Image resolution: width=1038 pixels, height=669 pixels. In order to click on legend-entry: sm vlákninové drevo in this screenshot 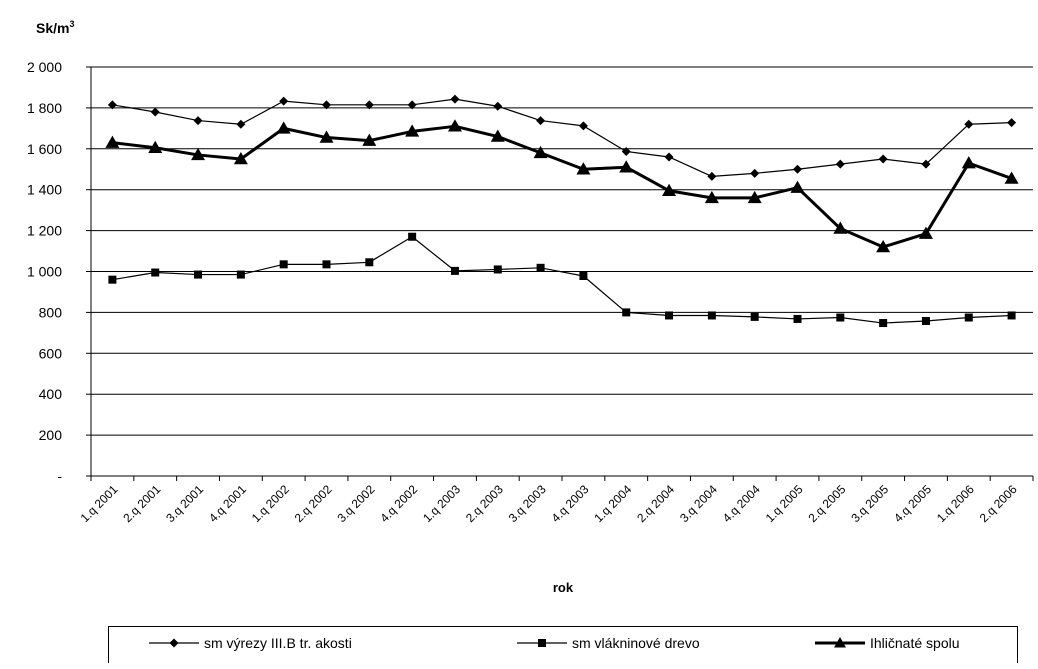, I will do `click(608, 643)`.